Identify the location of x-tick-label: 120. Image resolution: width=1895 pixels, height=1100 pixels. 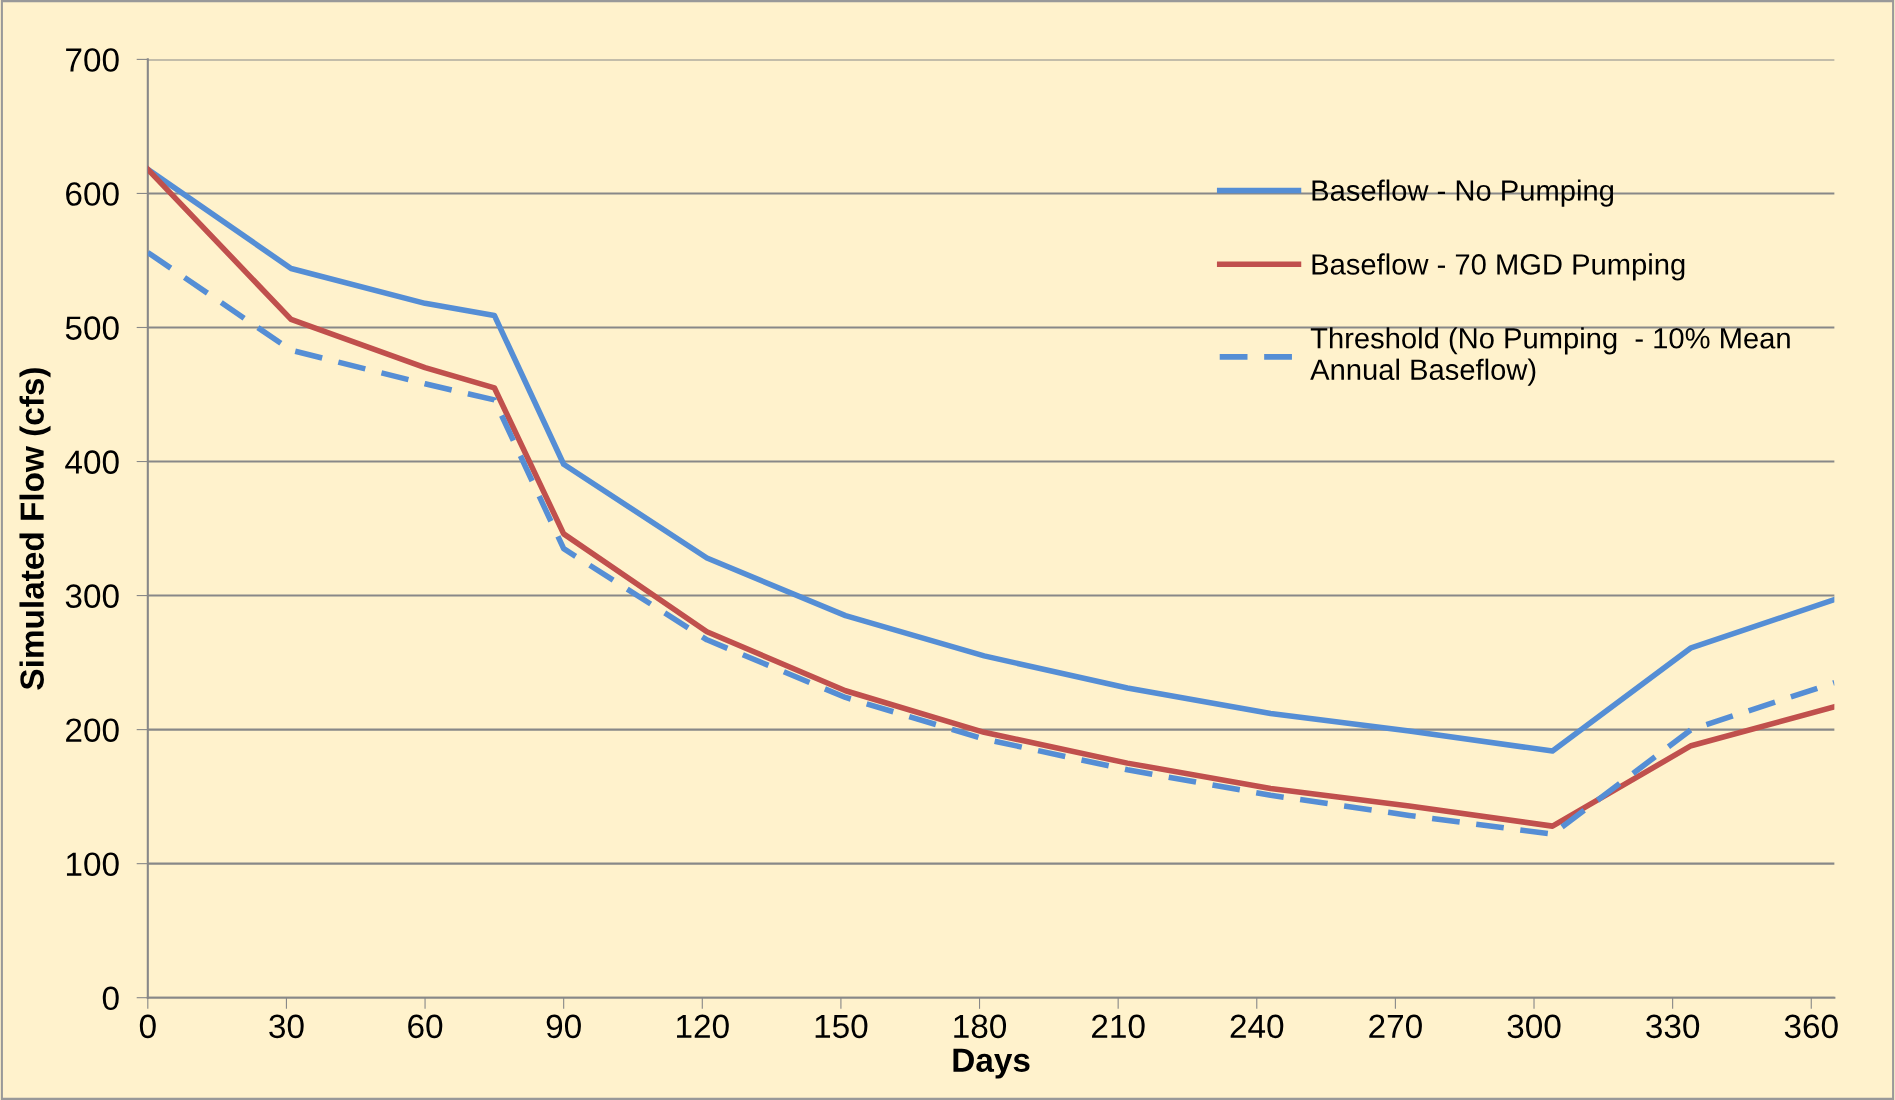
(703, 1026).